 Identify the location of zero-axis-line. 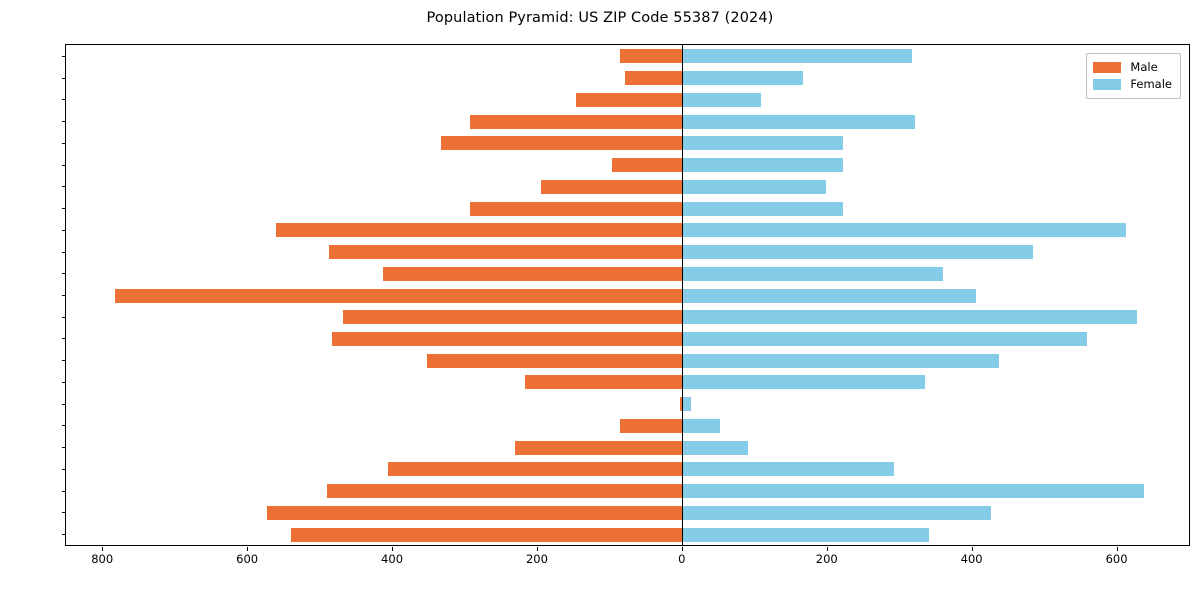
(682, 295).